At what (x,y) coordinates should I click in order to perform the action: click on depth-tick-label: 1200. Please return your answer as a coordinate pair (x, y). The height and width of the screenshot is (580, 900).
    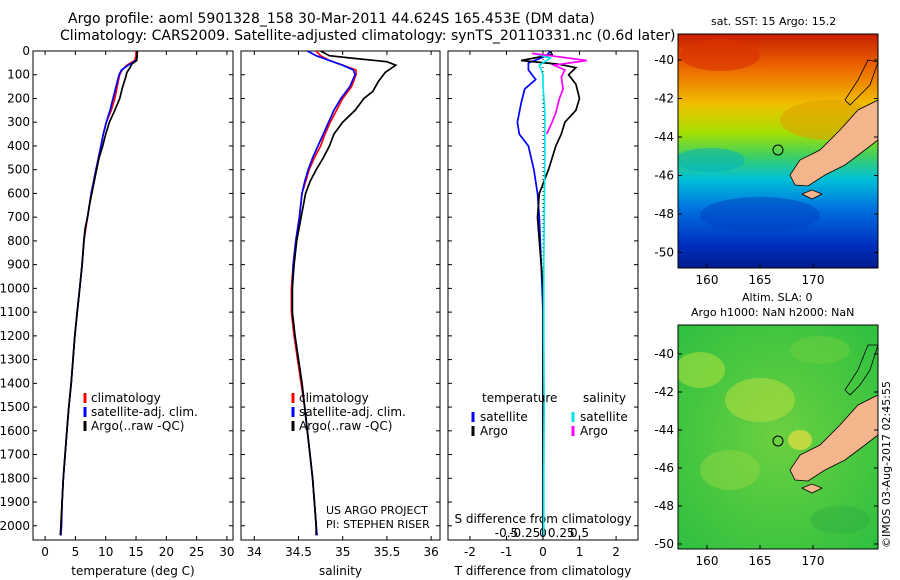
    Looking at the image, I should click on (15, 336).